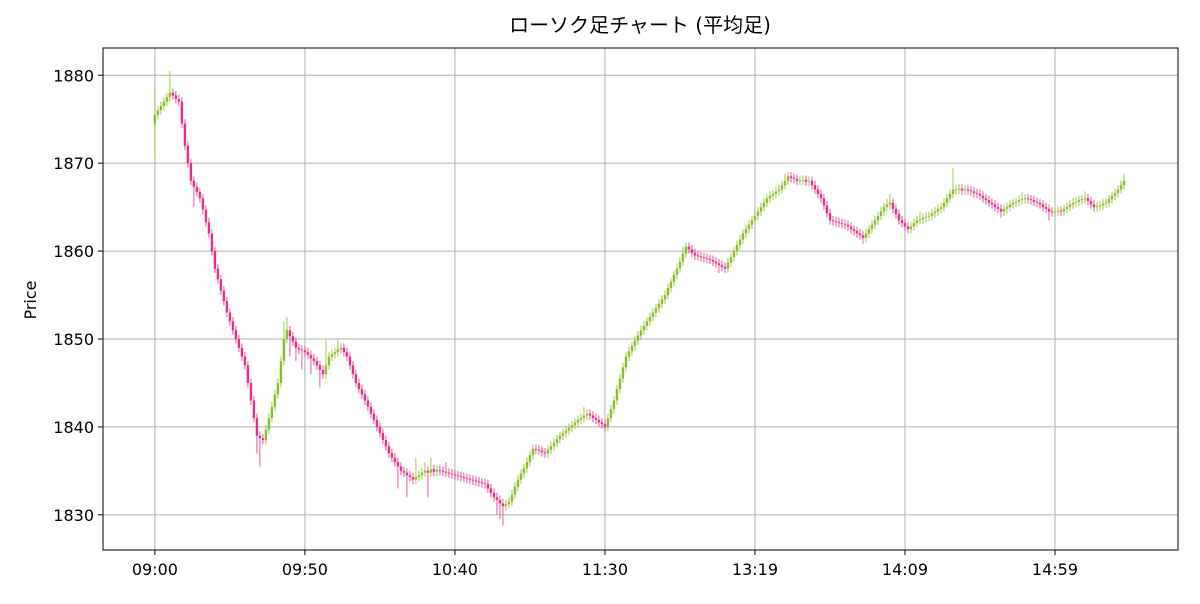  Describe the element at coordinates (1055, 569) in the screenshot. I see `x-tick-label: 14:59` at that location.